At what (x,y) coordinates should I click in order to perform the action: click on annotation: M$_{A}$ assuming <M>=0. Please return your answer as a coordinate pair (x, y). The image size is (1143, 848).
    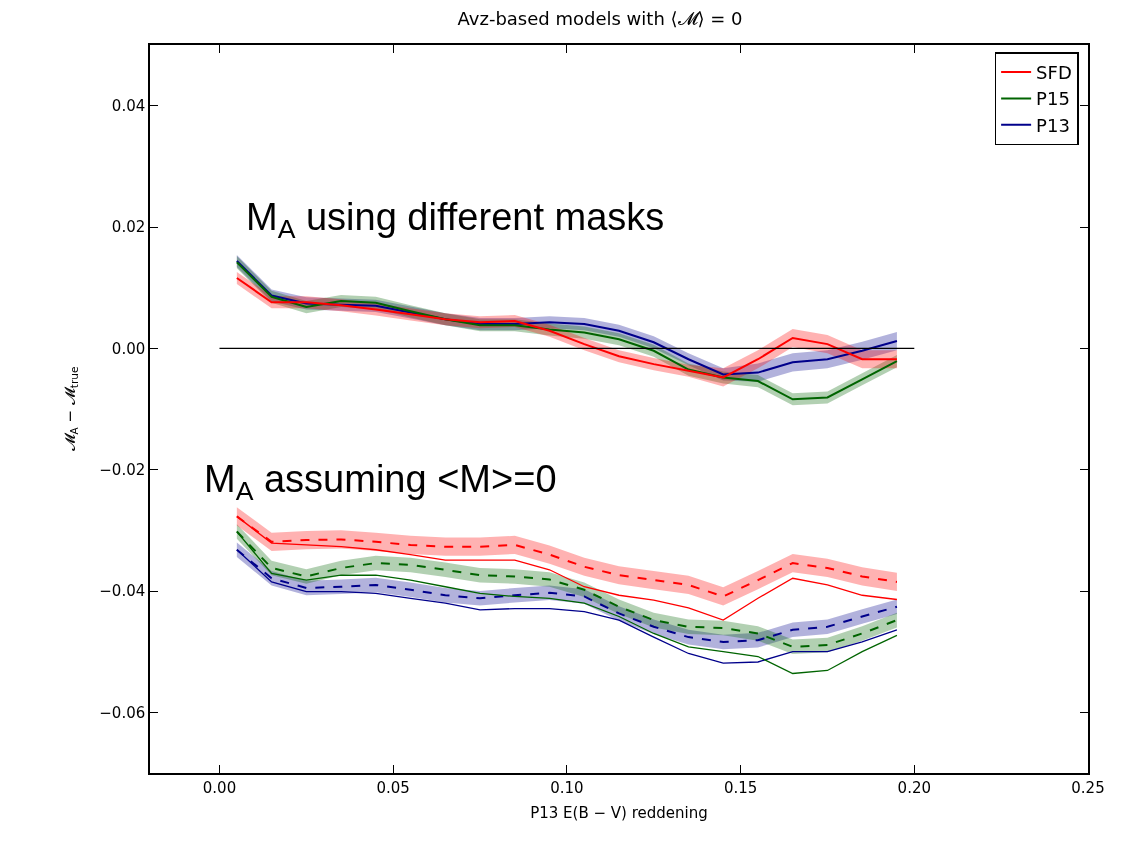
    Looking at the image, I should click on (380, 482).